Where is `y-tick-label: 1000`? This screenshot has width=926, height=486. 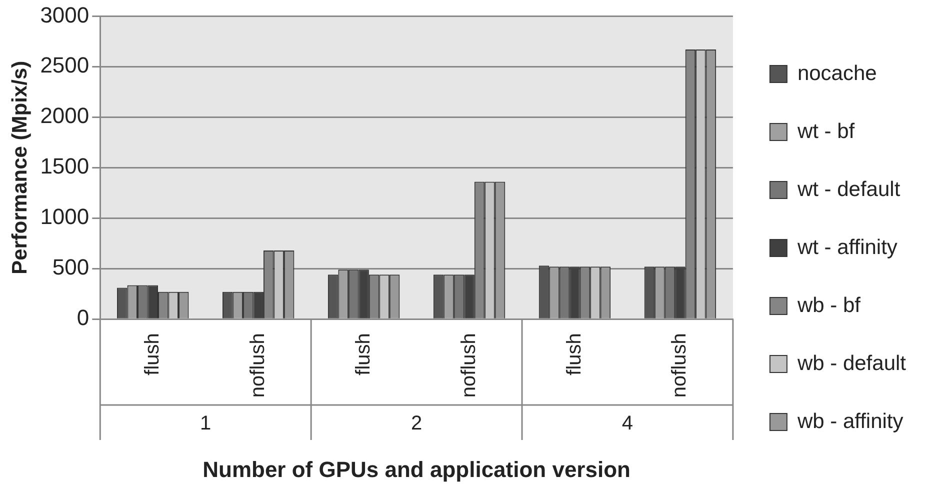
y-tick-label: 1000 is located at coordinates (65, 217).